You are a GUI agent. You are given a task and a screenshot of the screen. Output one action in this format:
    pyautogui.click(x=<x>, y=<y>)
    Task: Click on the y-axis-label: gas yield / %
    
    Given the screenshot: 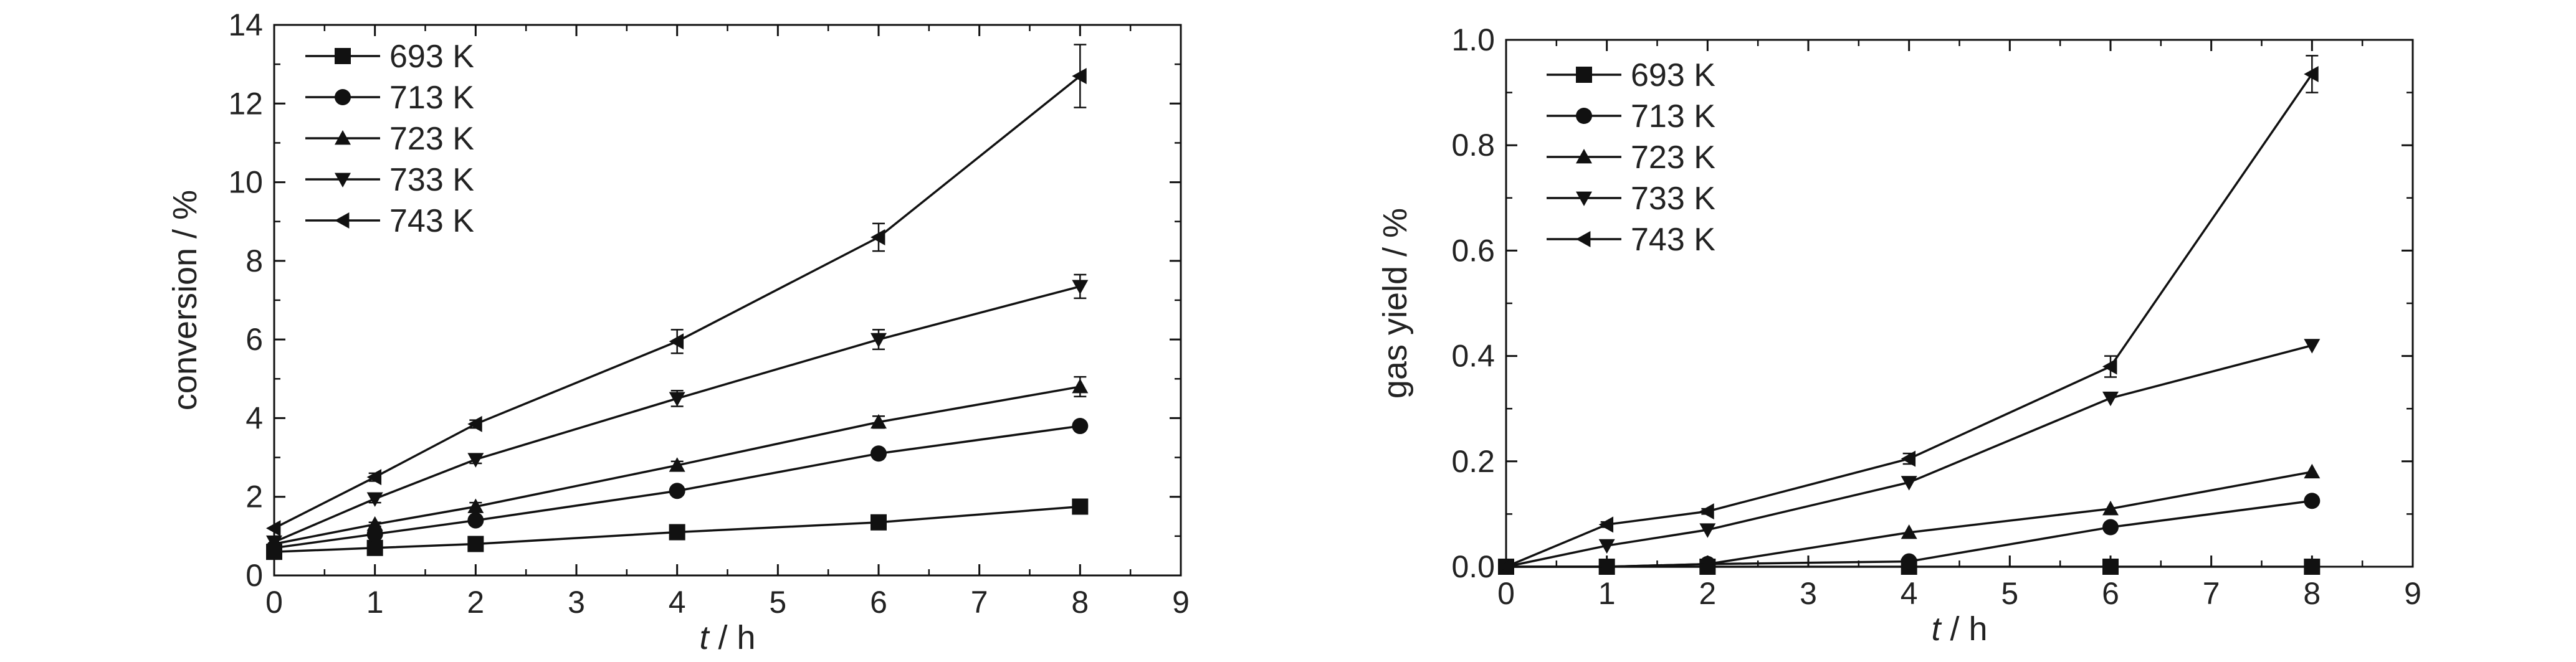 What is the action you would take?
    pyautogui.click(x=1395, y=303)
    